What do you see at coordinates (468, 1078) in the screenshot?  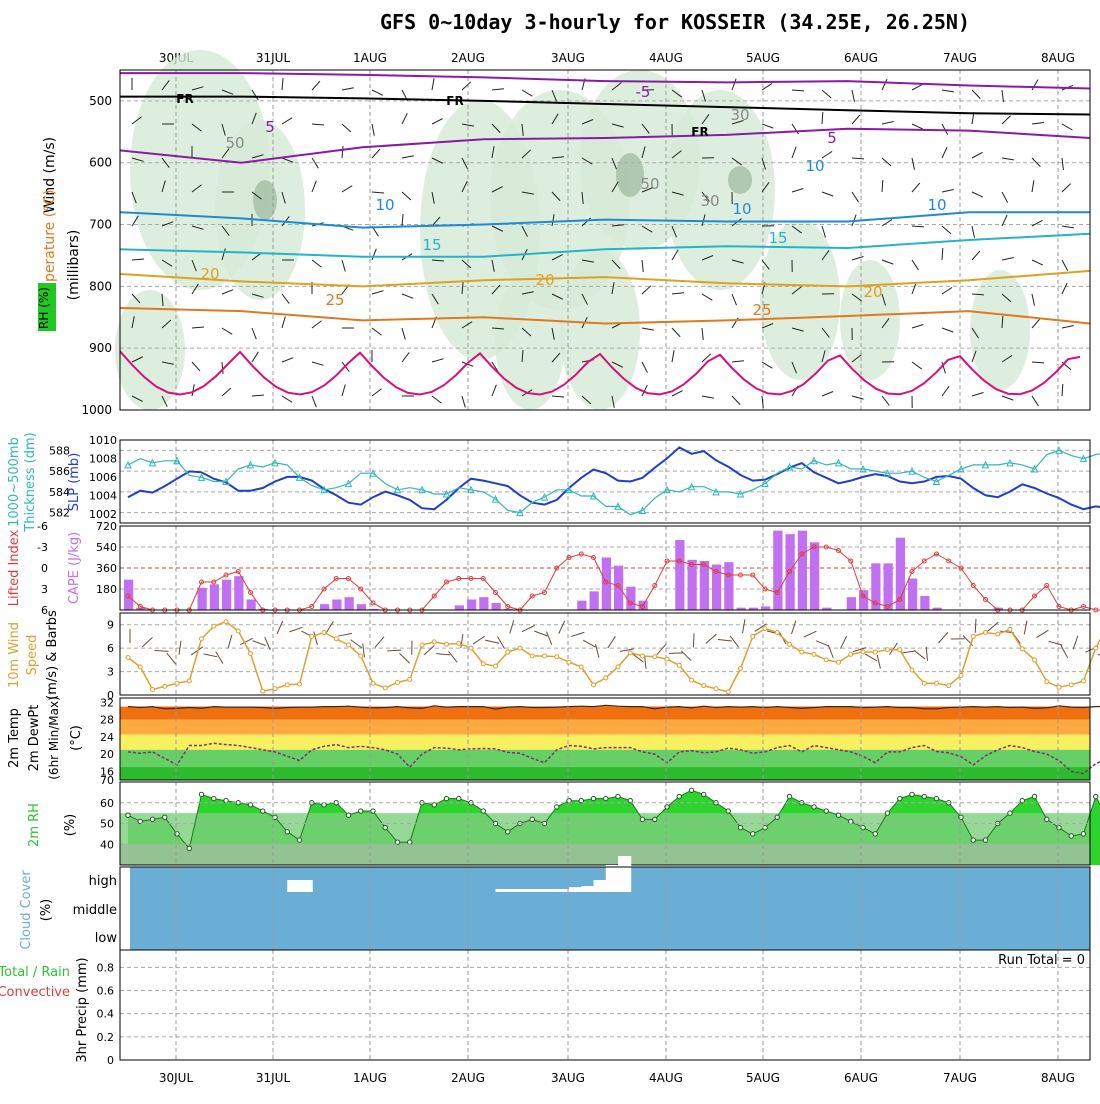 I see `bottom-day-label-2AUG: 2AUG` at bounding box center [468, 1078].